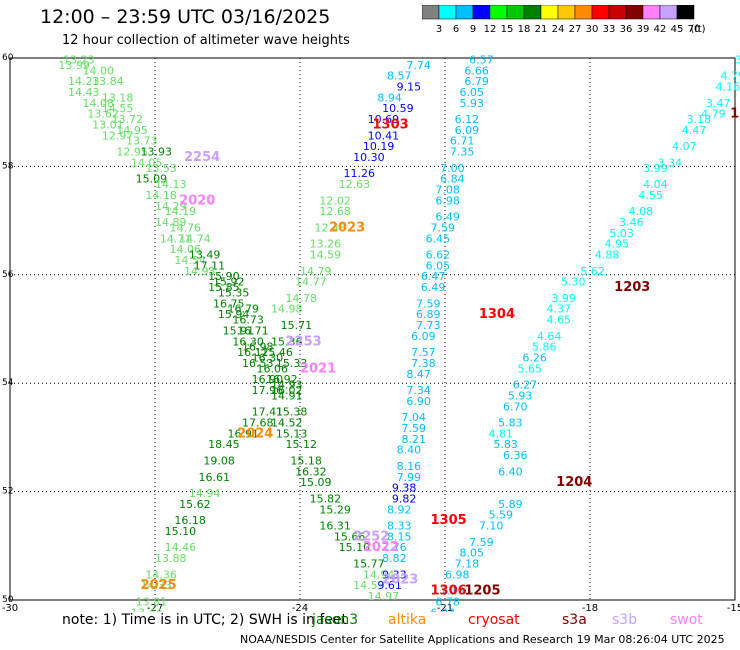 Image resolution: width=740 pixels, height=650 pixels. I want to click on wave-height-label: 4.81, so click(501, 433).